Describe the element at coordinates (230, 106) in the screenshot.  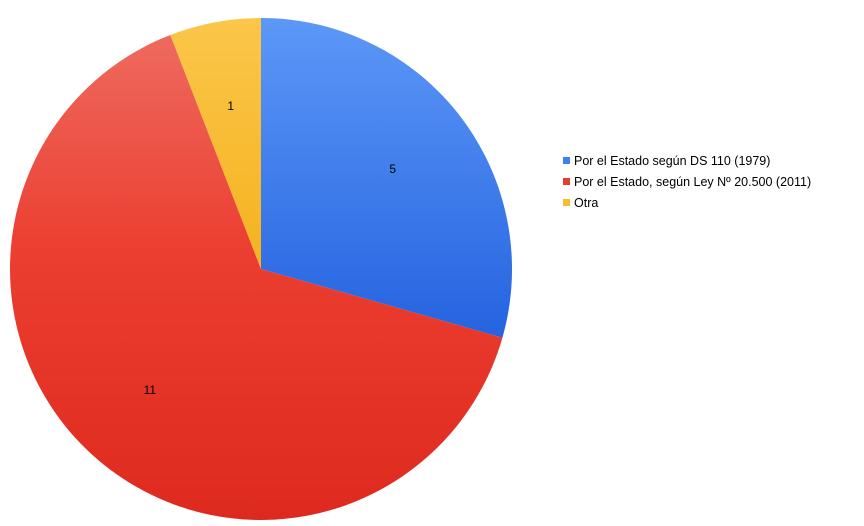
I see `slice-value-label-3: 1` at that location.